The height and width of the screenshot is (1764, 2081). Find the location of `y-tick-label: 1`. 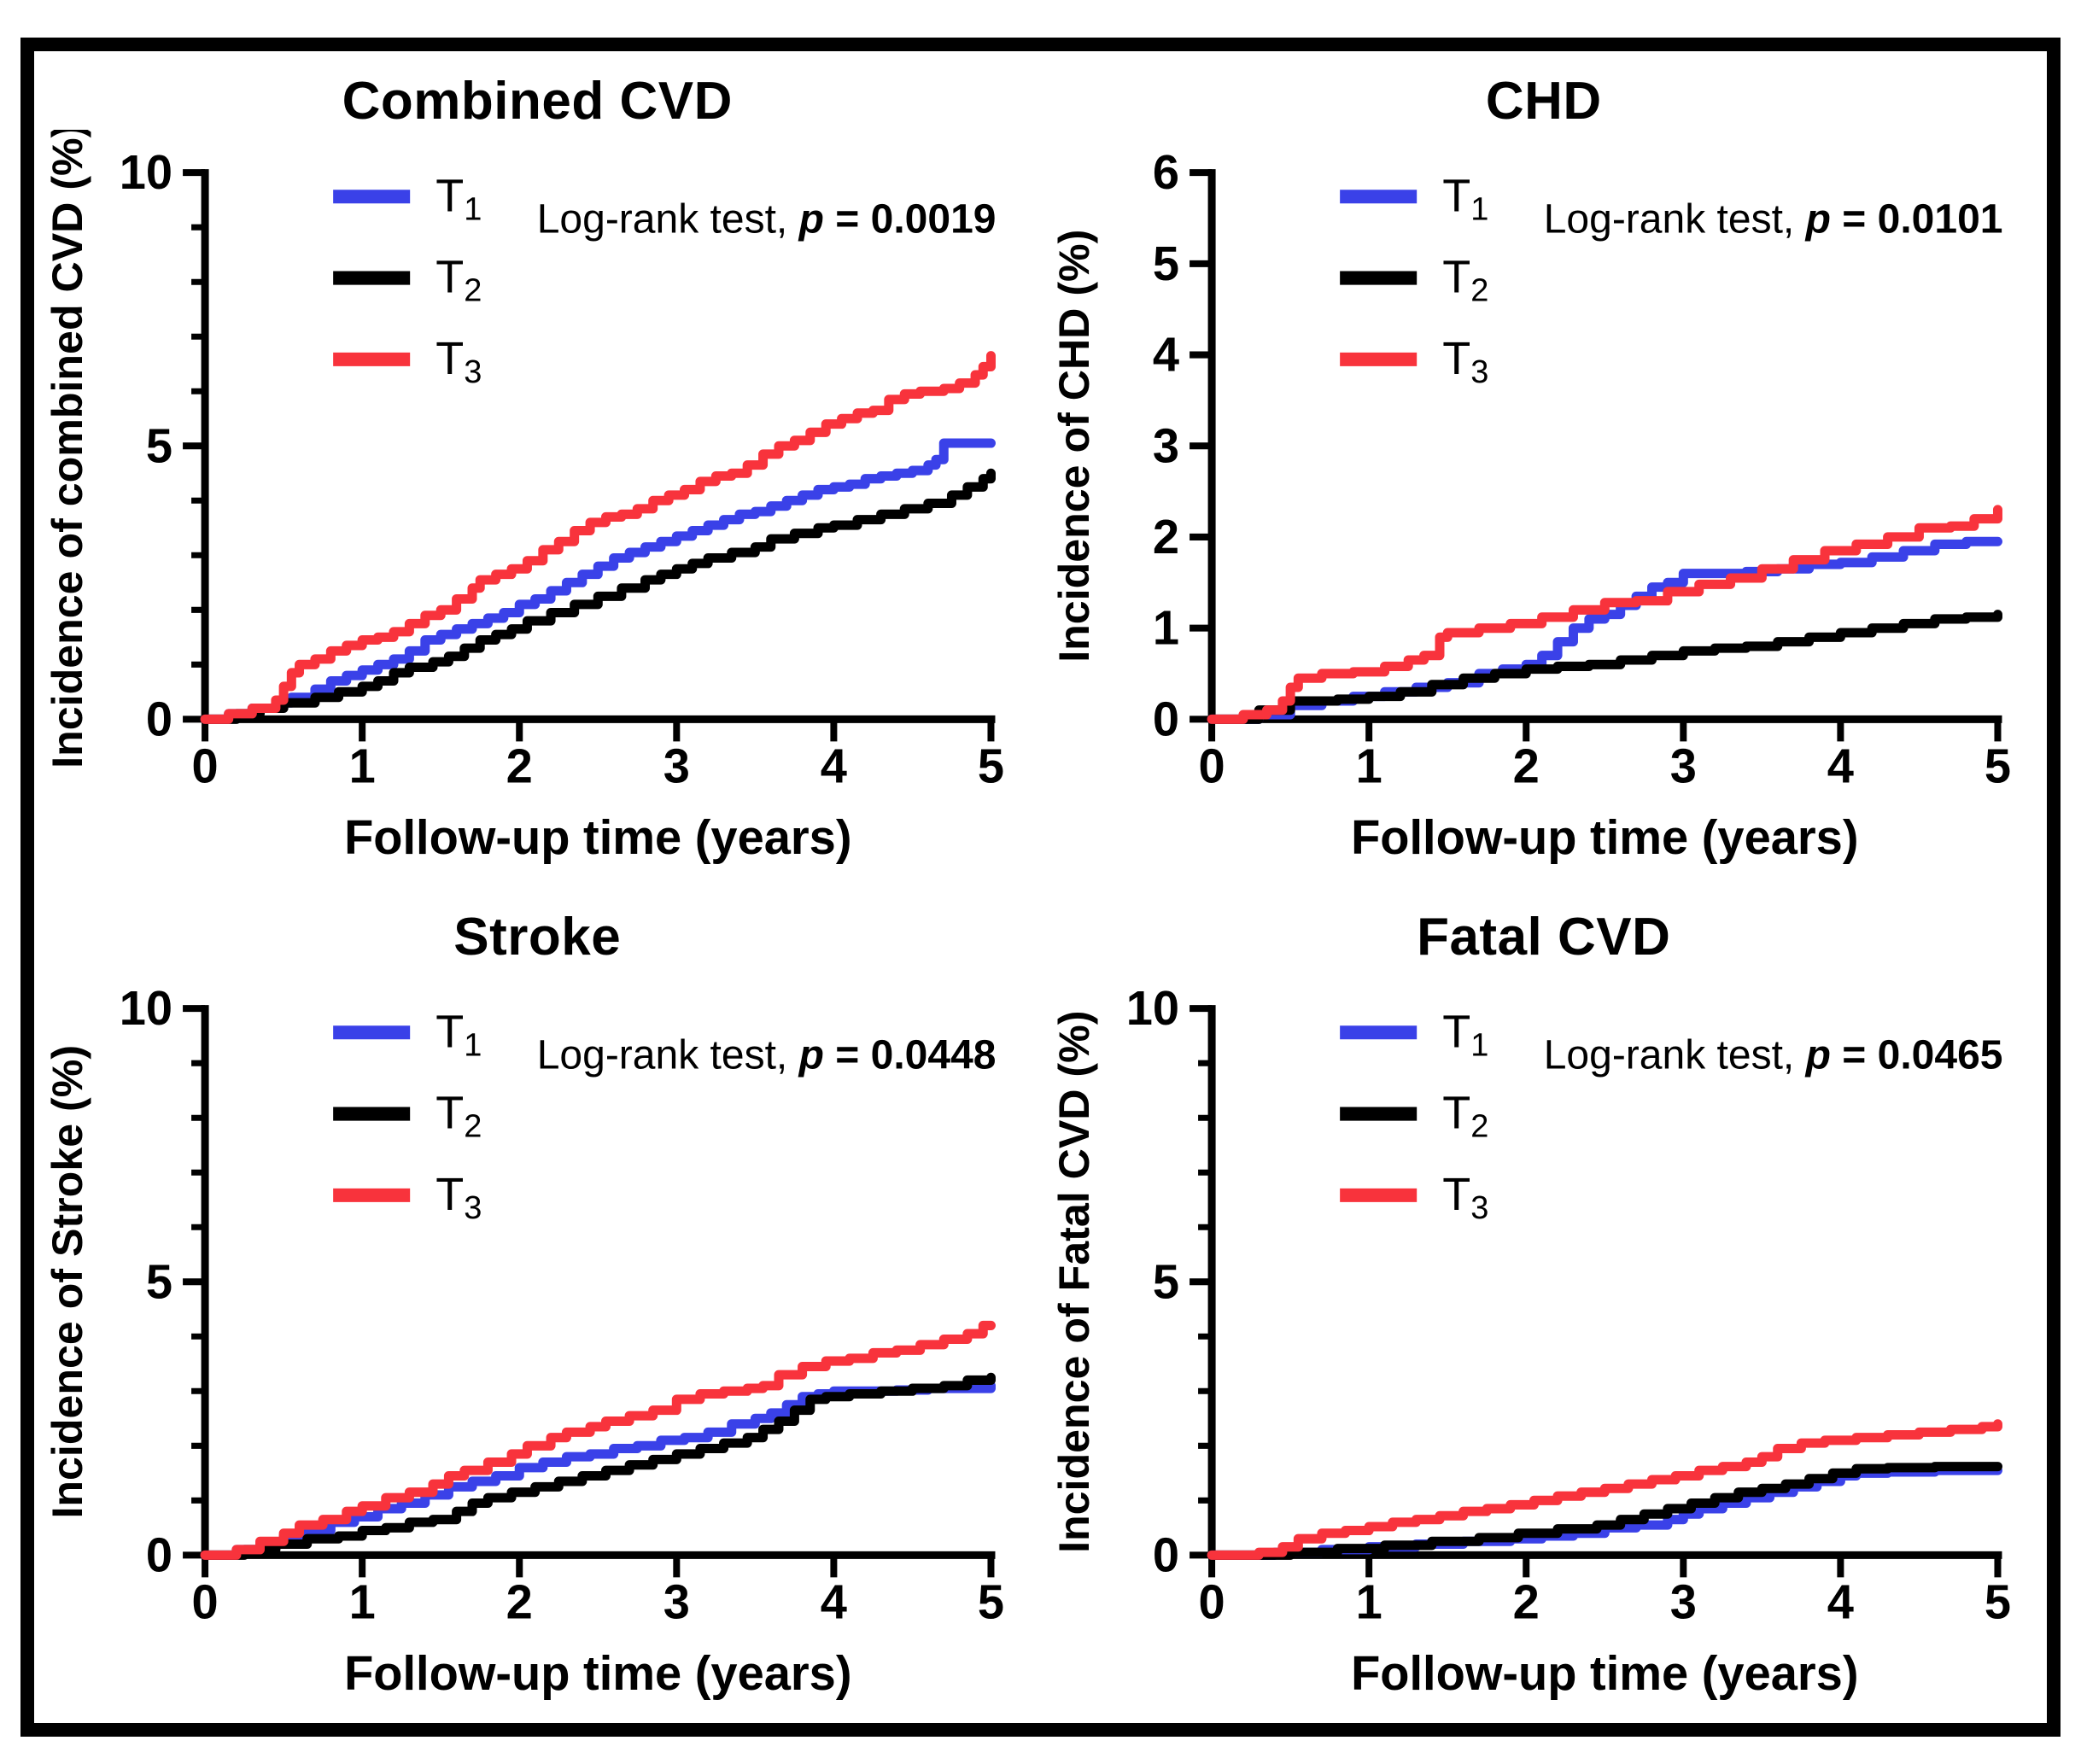

y-tick-label: 1 is located at coordinates (1165, 628).